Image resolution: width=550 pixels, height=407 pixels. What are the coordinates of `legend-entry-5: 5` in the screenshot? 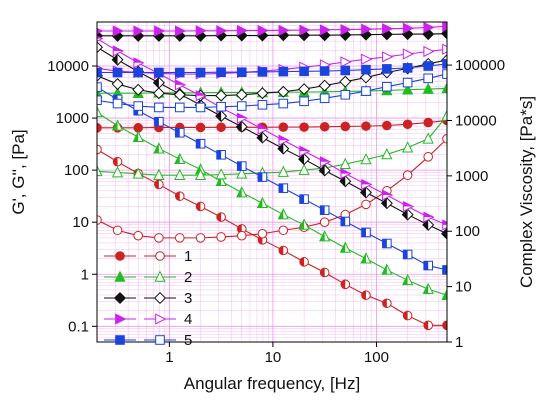 It's located at (148, 340).